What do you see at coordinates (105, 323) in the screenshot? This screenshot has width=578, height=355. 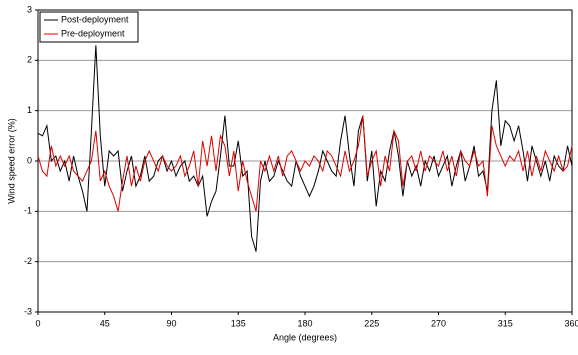 I see `x-tick-label: 45` at bounding box center [105, 323].